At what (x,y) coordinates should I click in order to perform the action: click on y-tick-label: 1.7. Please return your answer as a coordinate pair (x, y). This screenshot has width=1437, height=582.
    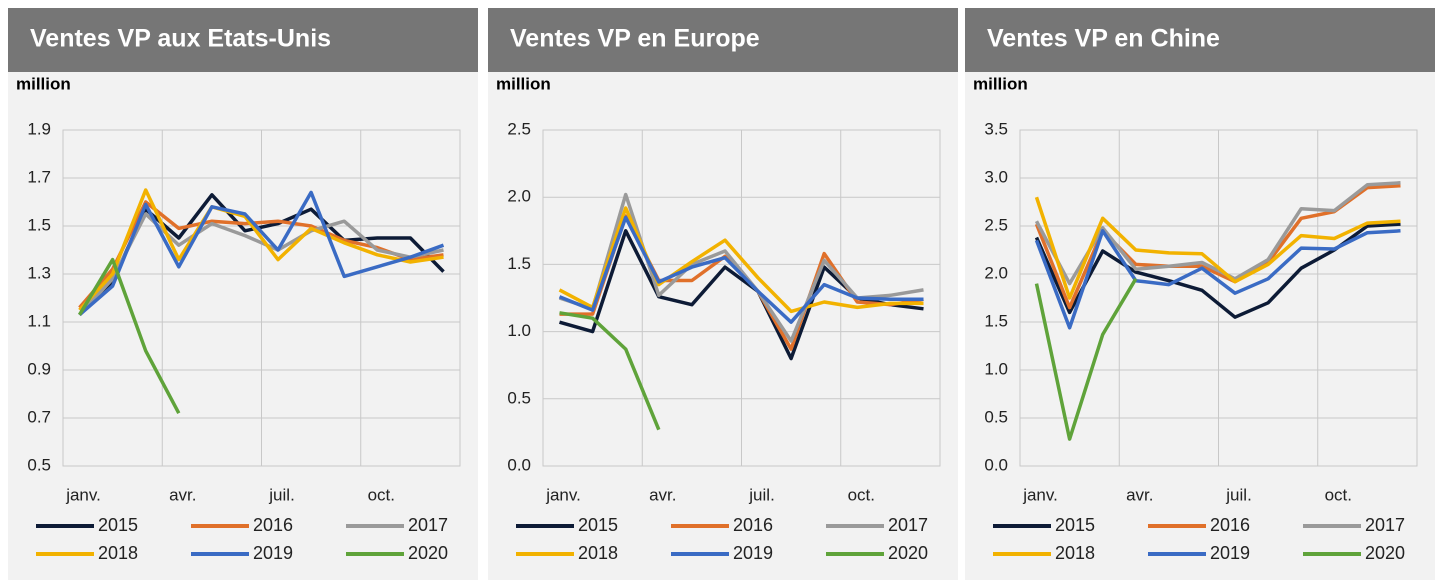
    Looking at the image, I should click on (39, 176).